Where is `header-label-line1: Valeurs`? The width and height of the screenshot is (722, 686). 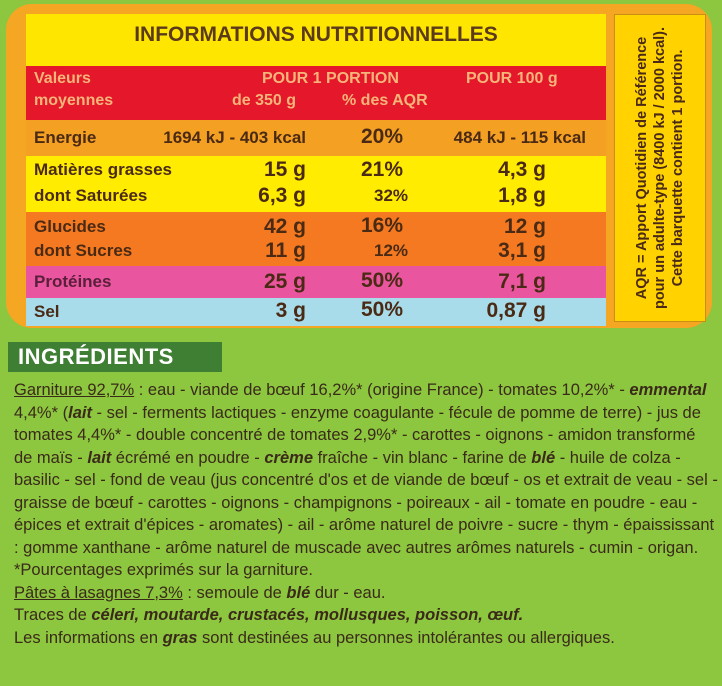 header-label-line1: Valeurs is located at coordinates (62, 78).